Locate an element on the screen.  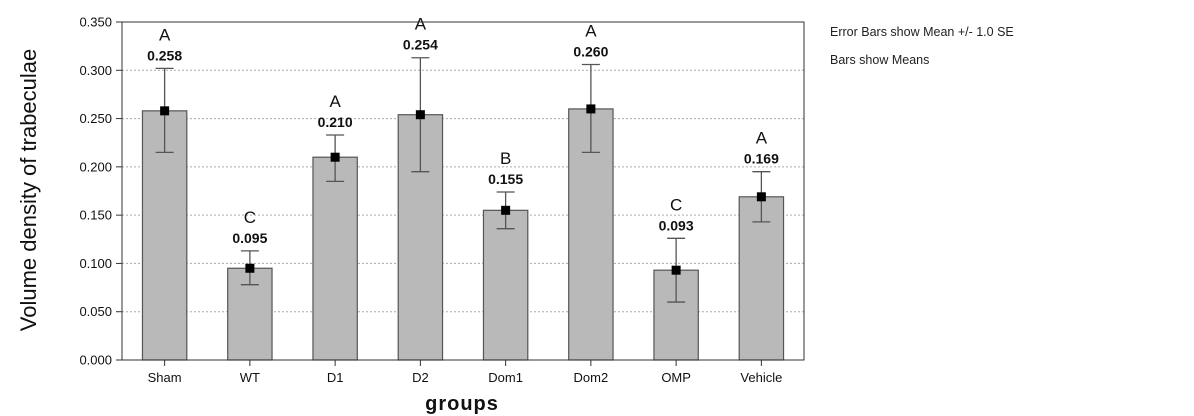
x-axis: Sham WT D1 D2 Dom1 Dom2 OMP Vehicle is located at coordinates (465, 372).